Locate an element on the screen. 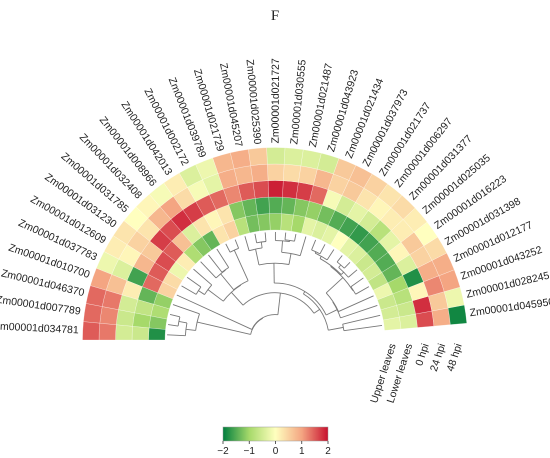 Image resolution: width=550 pixels, height=458 pixels. legend-tick-label: −2 is located at coordinates (223, 451).